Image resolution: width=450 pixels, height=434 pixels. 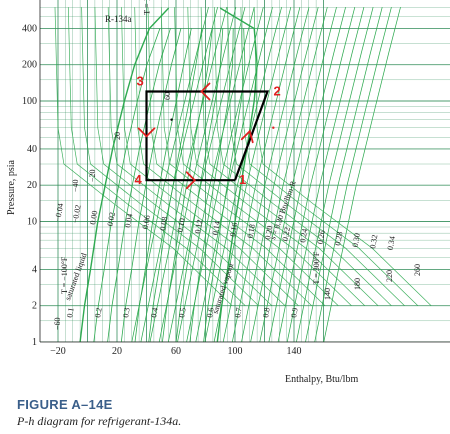 What do you see at coordinates (77, 214) in the screenshot?
I see `entropy-value-label: −0.02` at bounding box center [77, 214].